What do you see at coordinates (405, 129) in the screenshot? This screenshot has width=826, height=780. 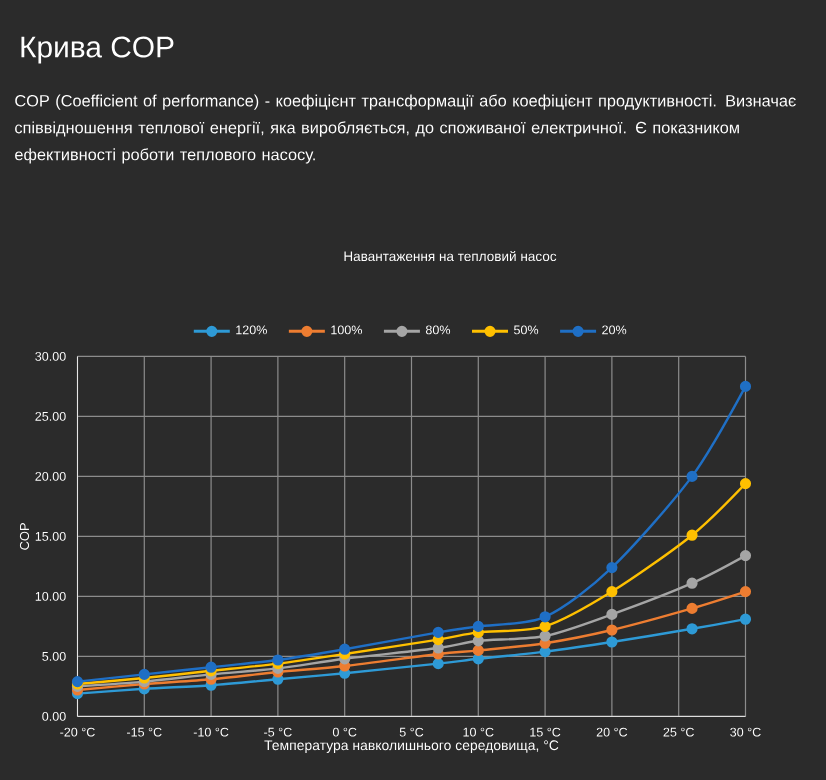 I see `chart-subtitle: COP (Coefficient of performance) - коефіцієнт трансформації або коефіцієнт продуктивності. Визначає співвідношення теплової енергії, яка виробляється, до споживаної електричної. Є показником ефективності роботи теплового насосу.` at bounding box center [405, 129].